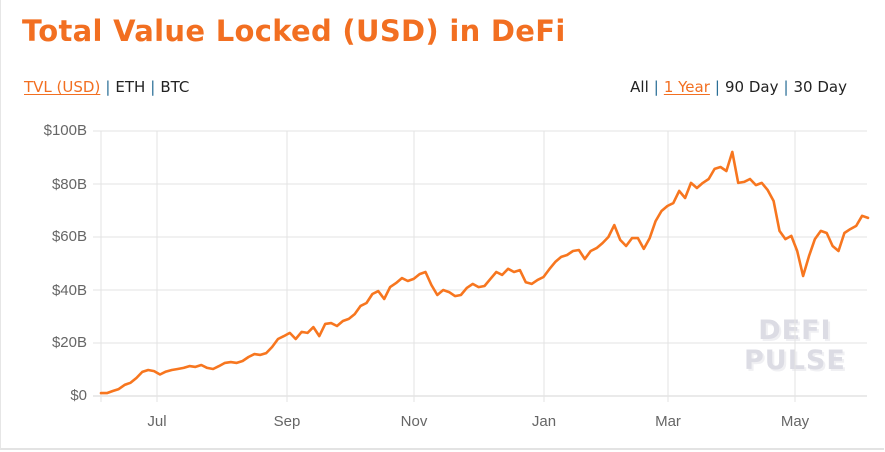 The height and width of the screenshot is (452, 885). I want to click on defi-pulse-watermark: DEFI PULSE, so click(795, 346).